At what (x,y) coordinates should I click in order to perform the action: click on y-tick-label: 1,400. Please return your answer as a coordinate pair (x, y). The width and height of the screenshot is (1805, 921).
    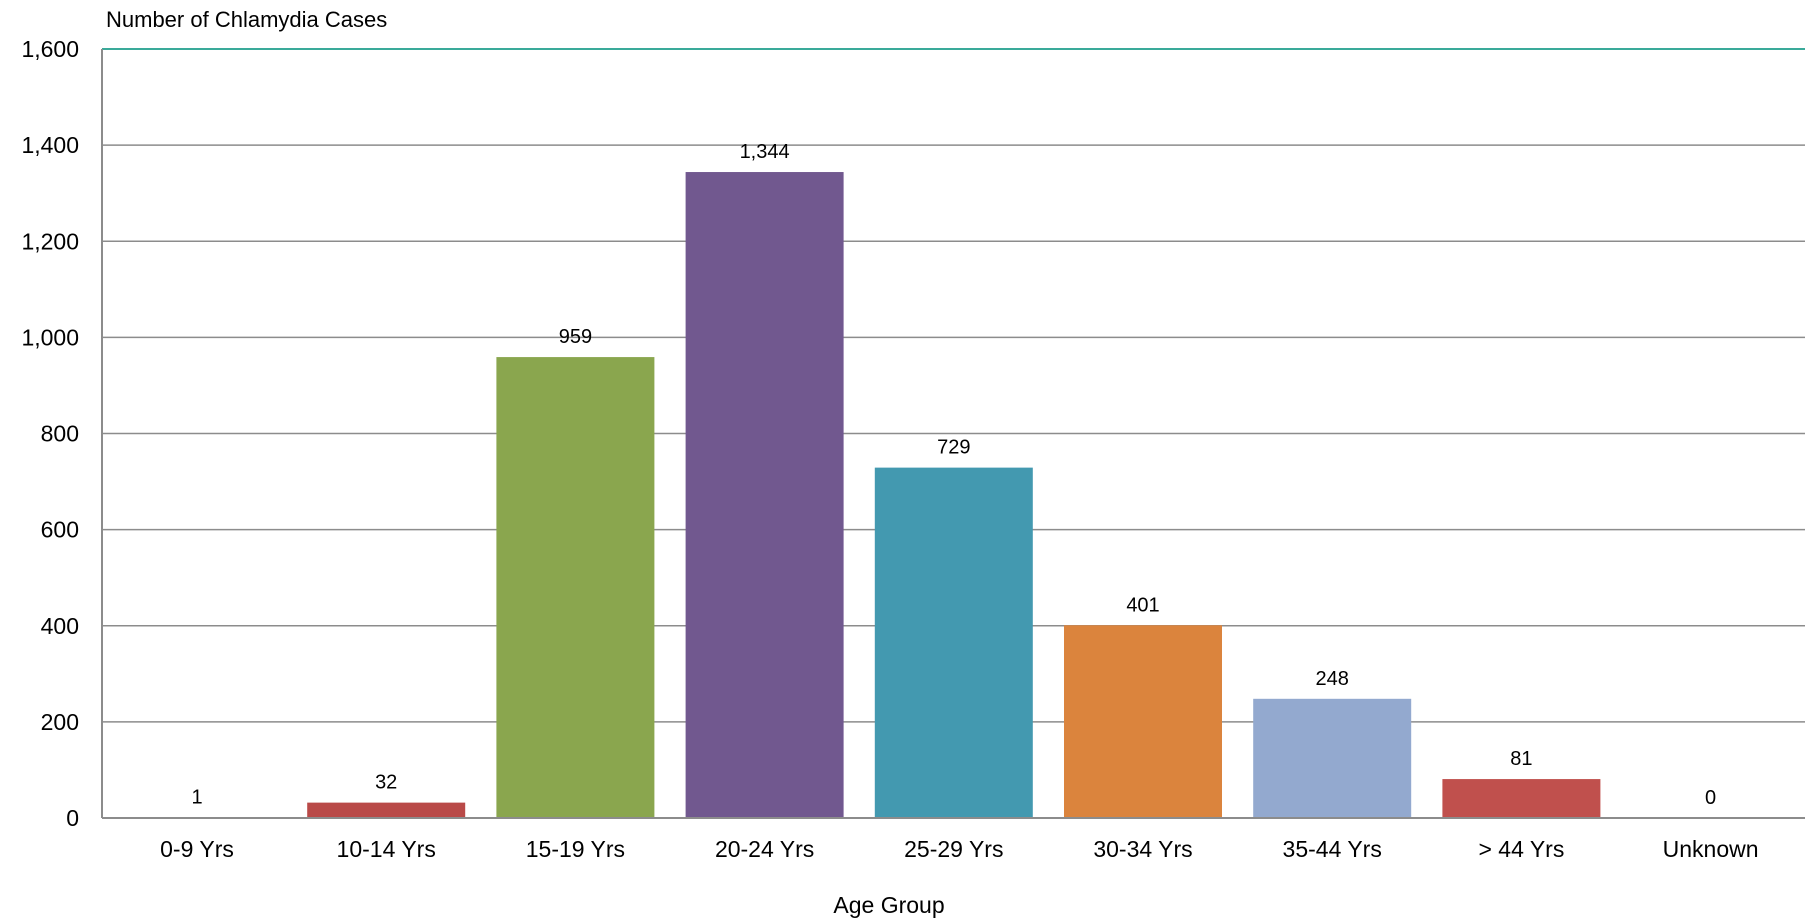
    Looking at the image, I should click on (50, 145).